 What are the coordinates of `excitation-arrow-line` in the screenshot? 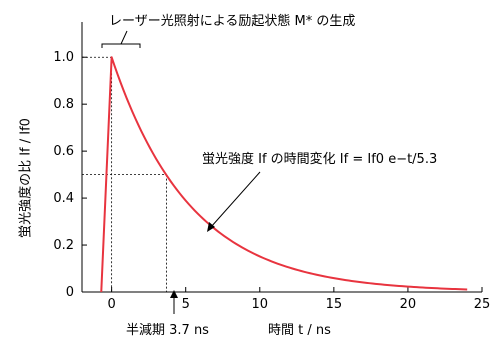 It's located at (124, 37).